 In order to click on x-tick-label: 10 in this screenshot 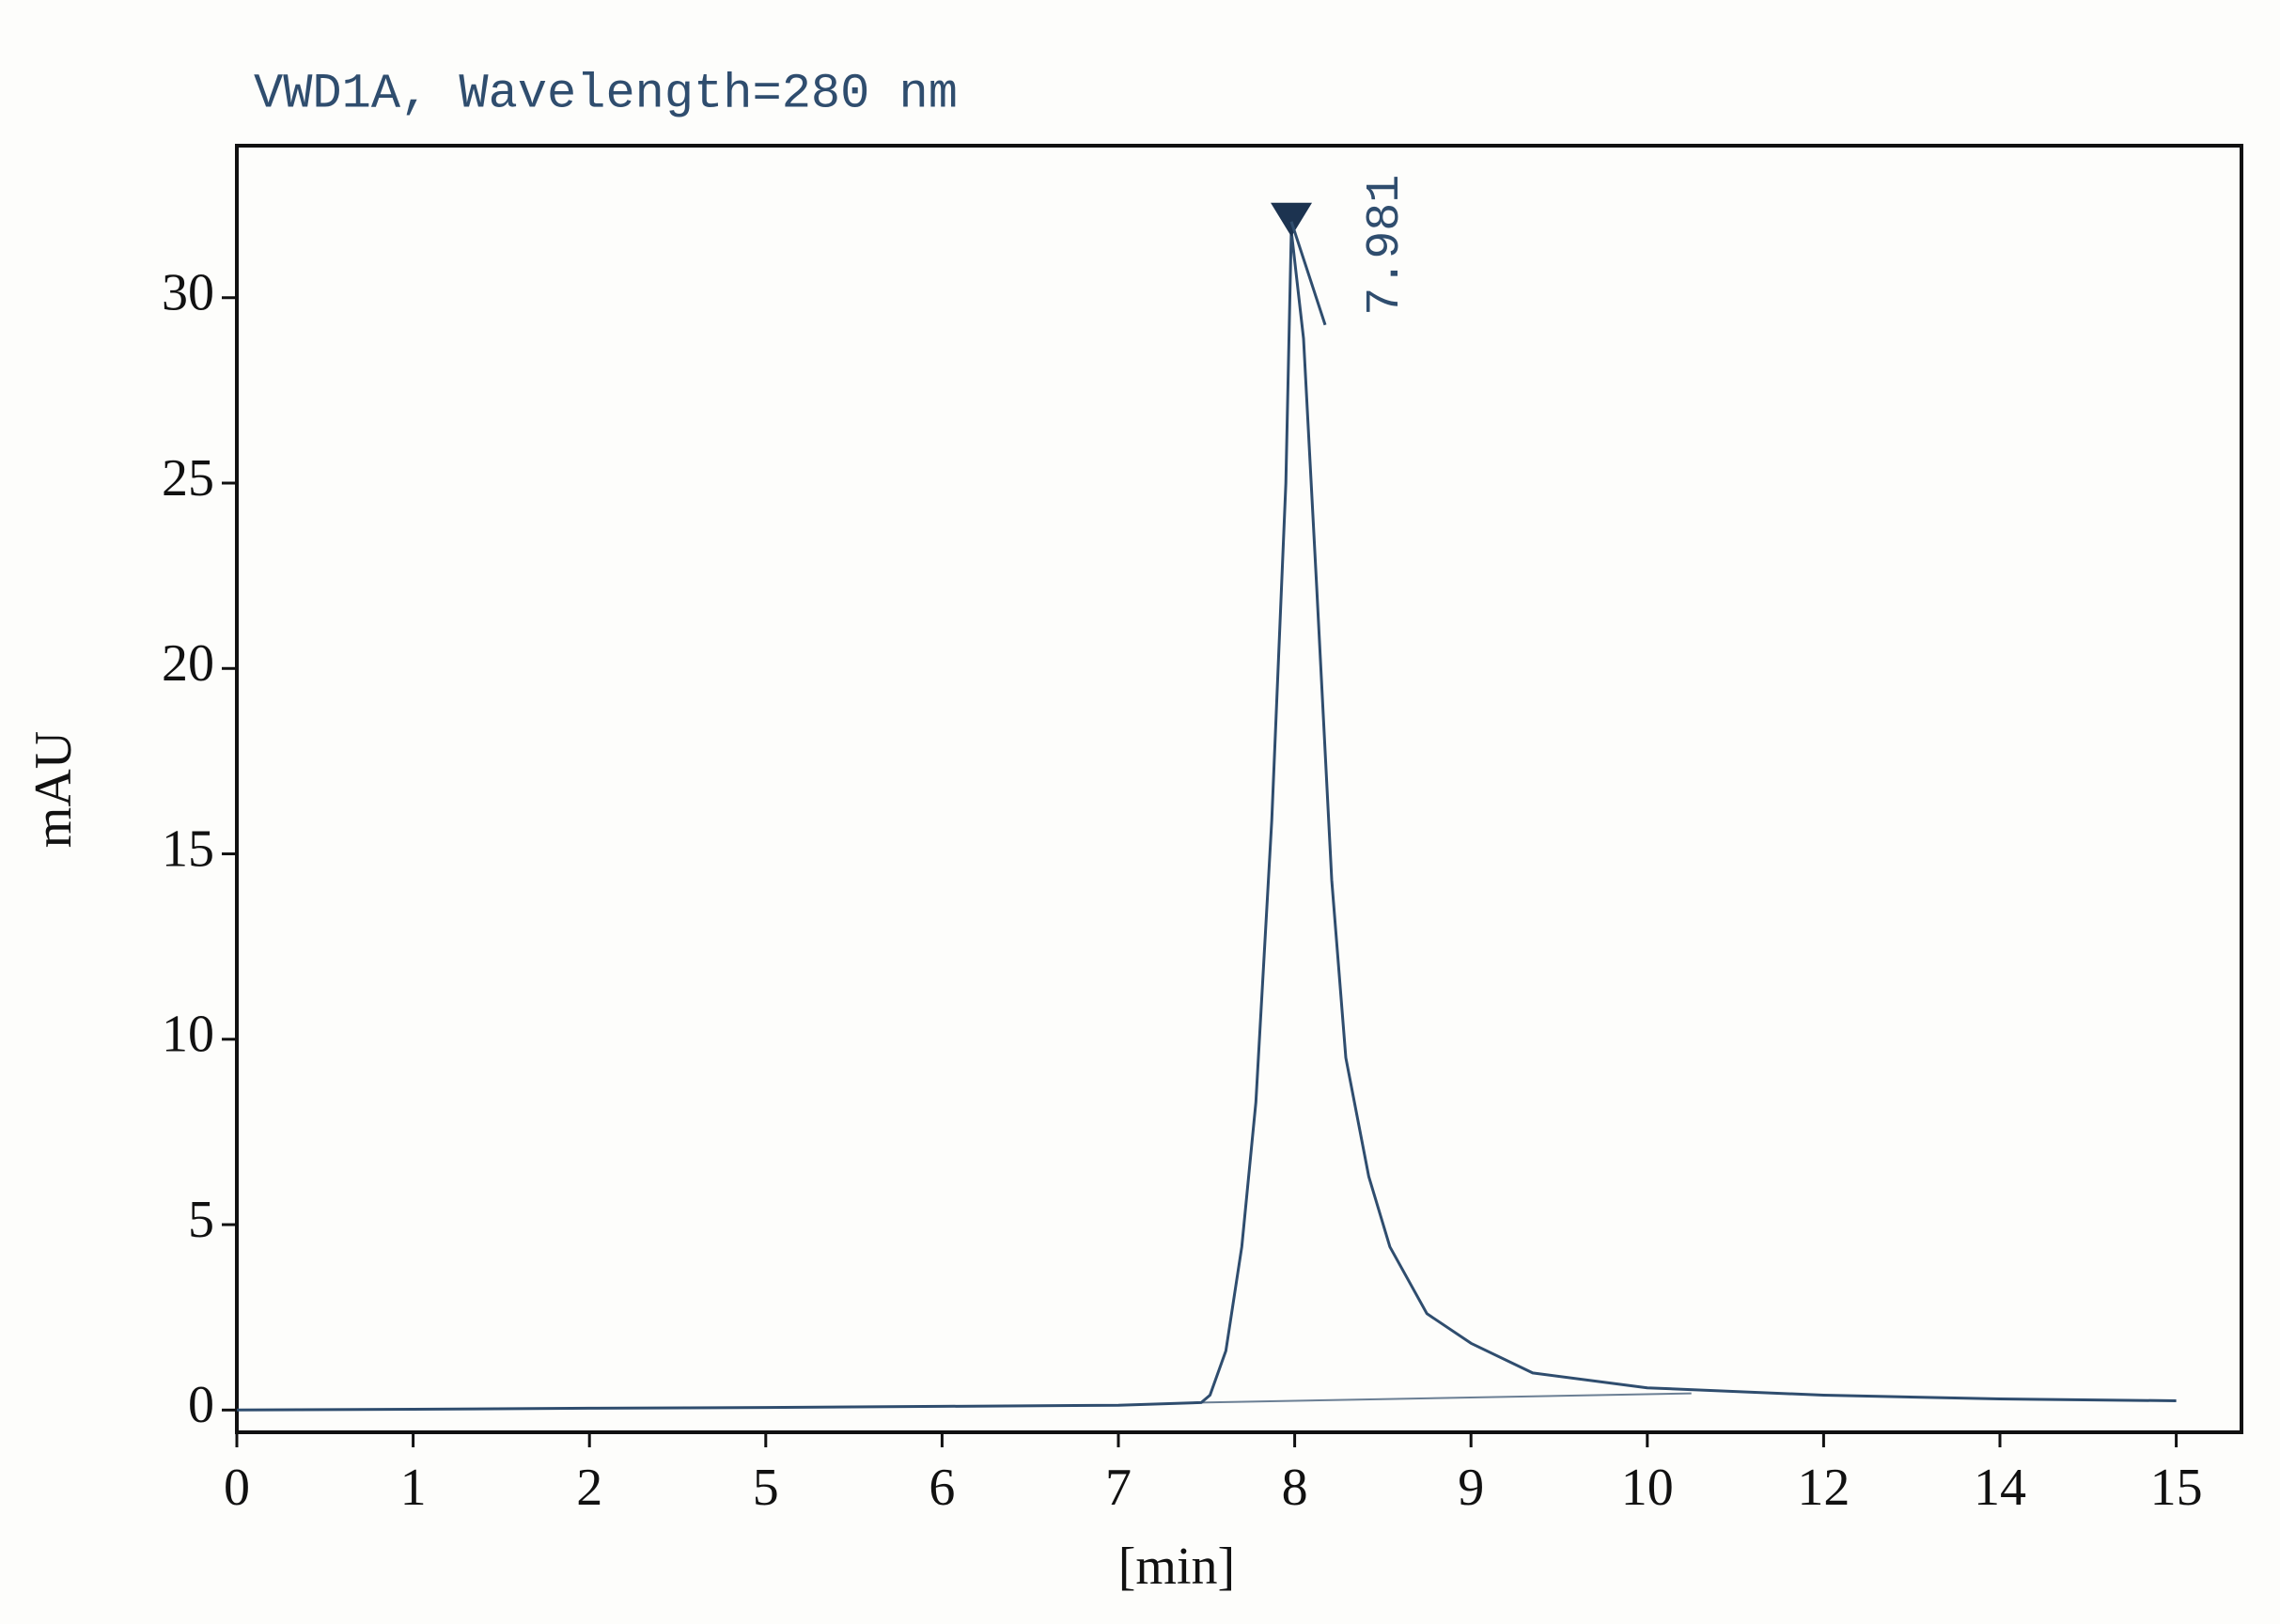, I will do `click(1647, 1488)`.